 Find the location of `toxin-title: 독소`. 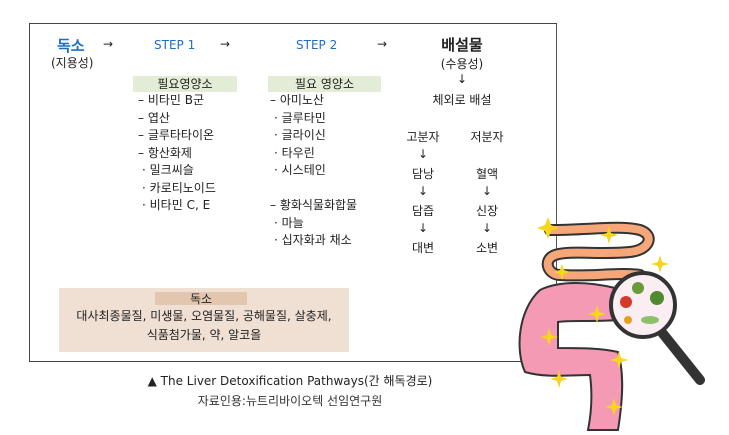

toxin-title: 독소 is located at coordinates (71, 46).